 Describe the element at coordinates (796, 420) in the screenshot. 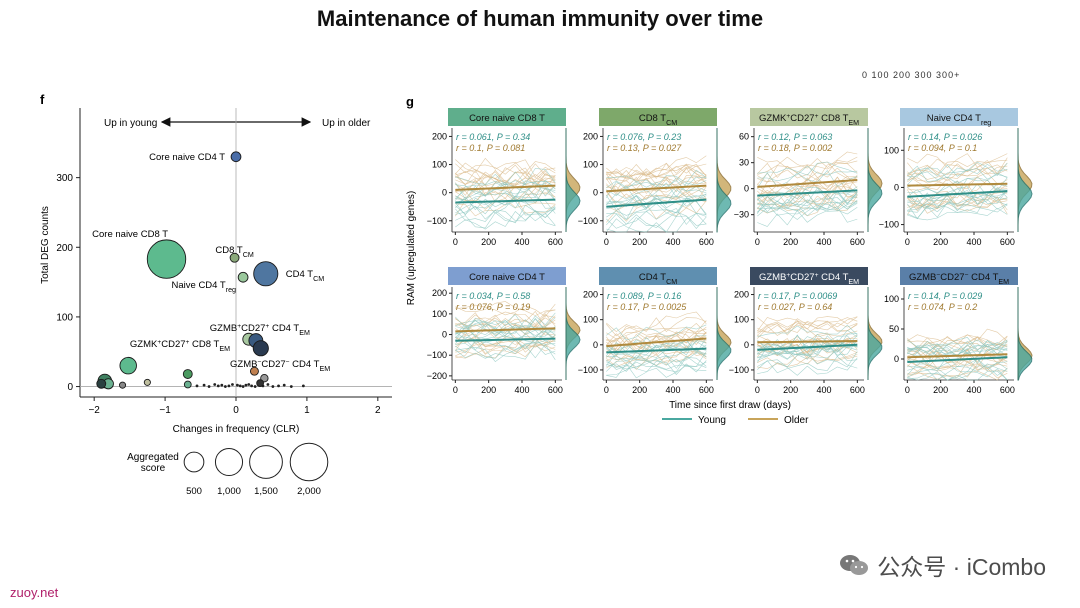

I see `legend-label-older: Older` at that location.